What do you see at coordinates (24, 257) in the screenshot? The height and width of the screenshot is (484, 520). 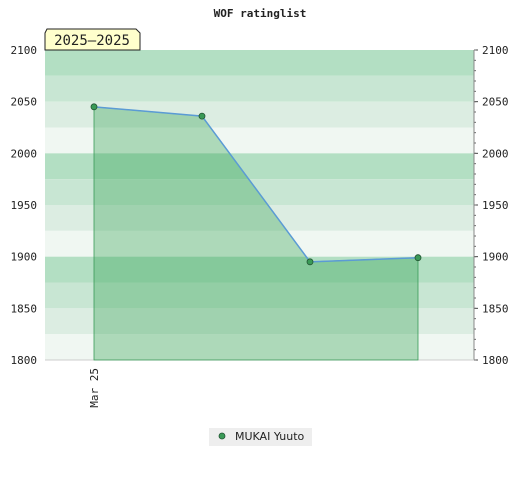 I see `y-tick-label: 1900` at bounding box center [24, 257].